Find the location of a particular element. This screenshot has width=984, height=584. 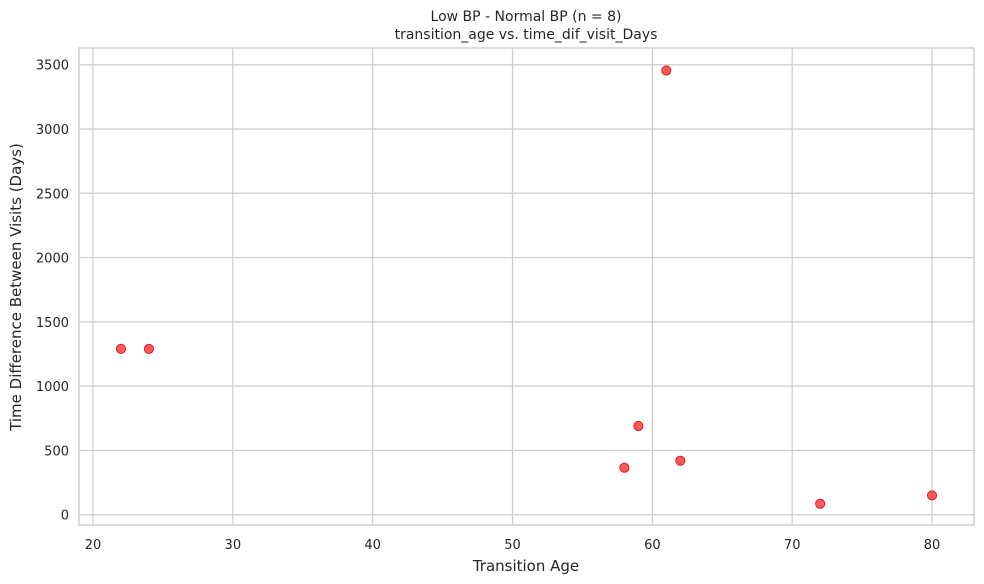

x-tick-label: 70 is located at coordinates (792, 545).